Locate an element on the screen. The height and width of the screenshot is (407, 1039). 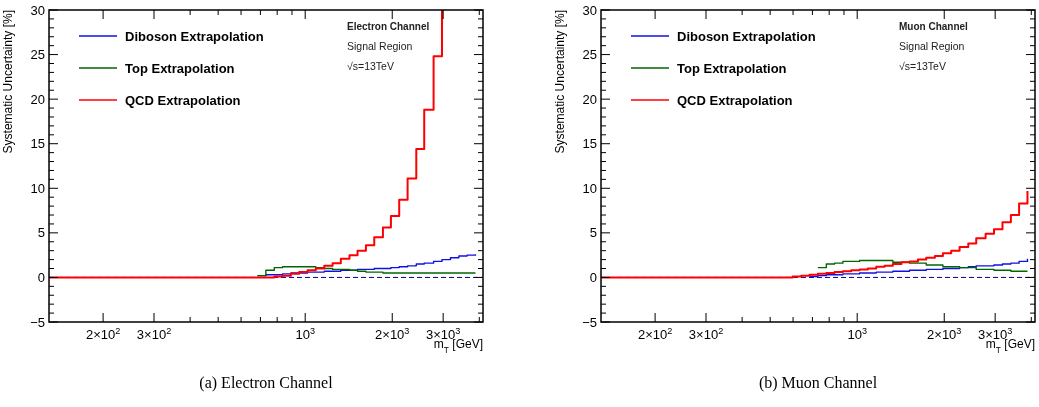
text: (a) Electron Channel is located at coordinates (266, 383).